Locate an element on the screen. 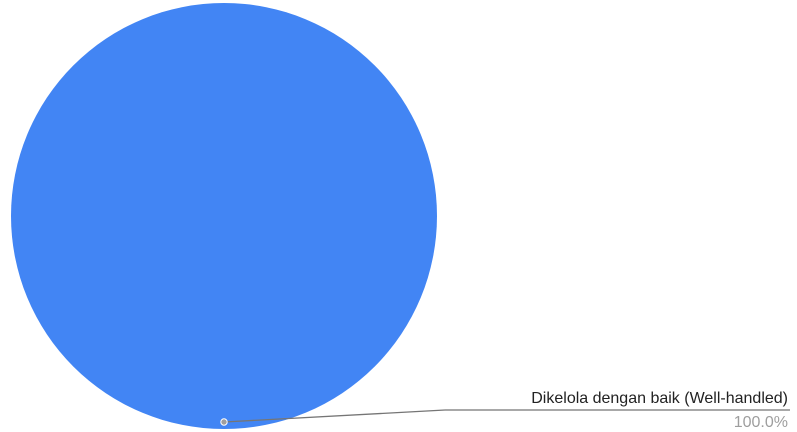 This screenshot has height=432, width=797. slice-label: Dikelola dengan baik (Well-handled) is located at coordinates (659, 398).